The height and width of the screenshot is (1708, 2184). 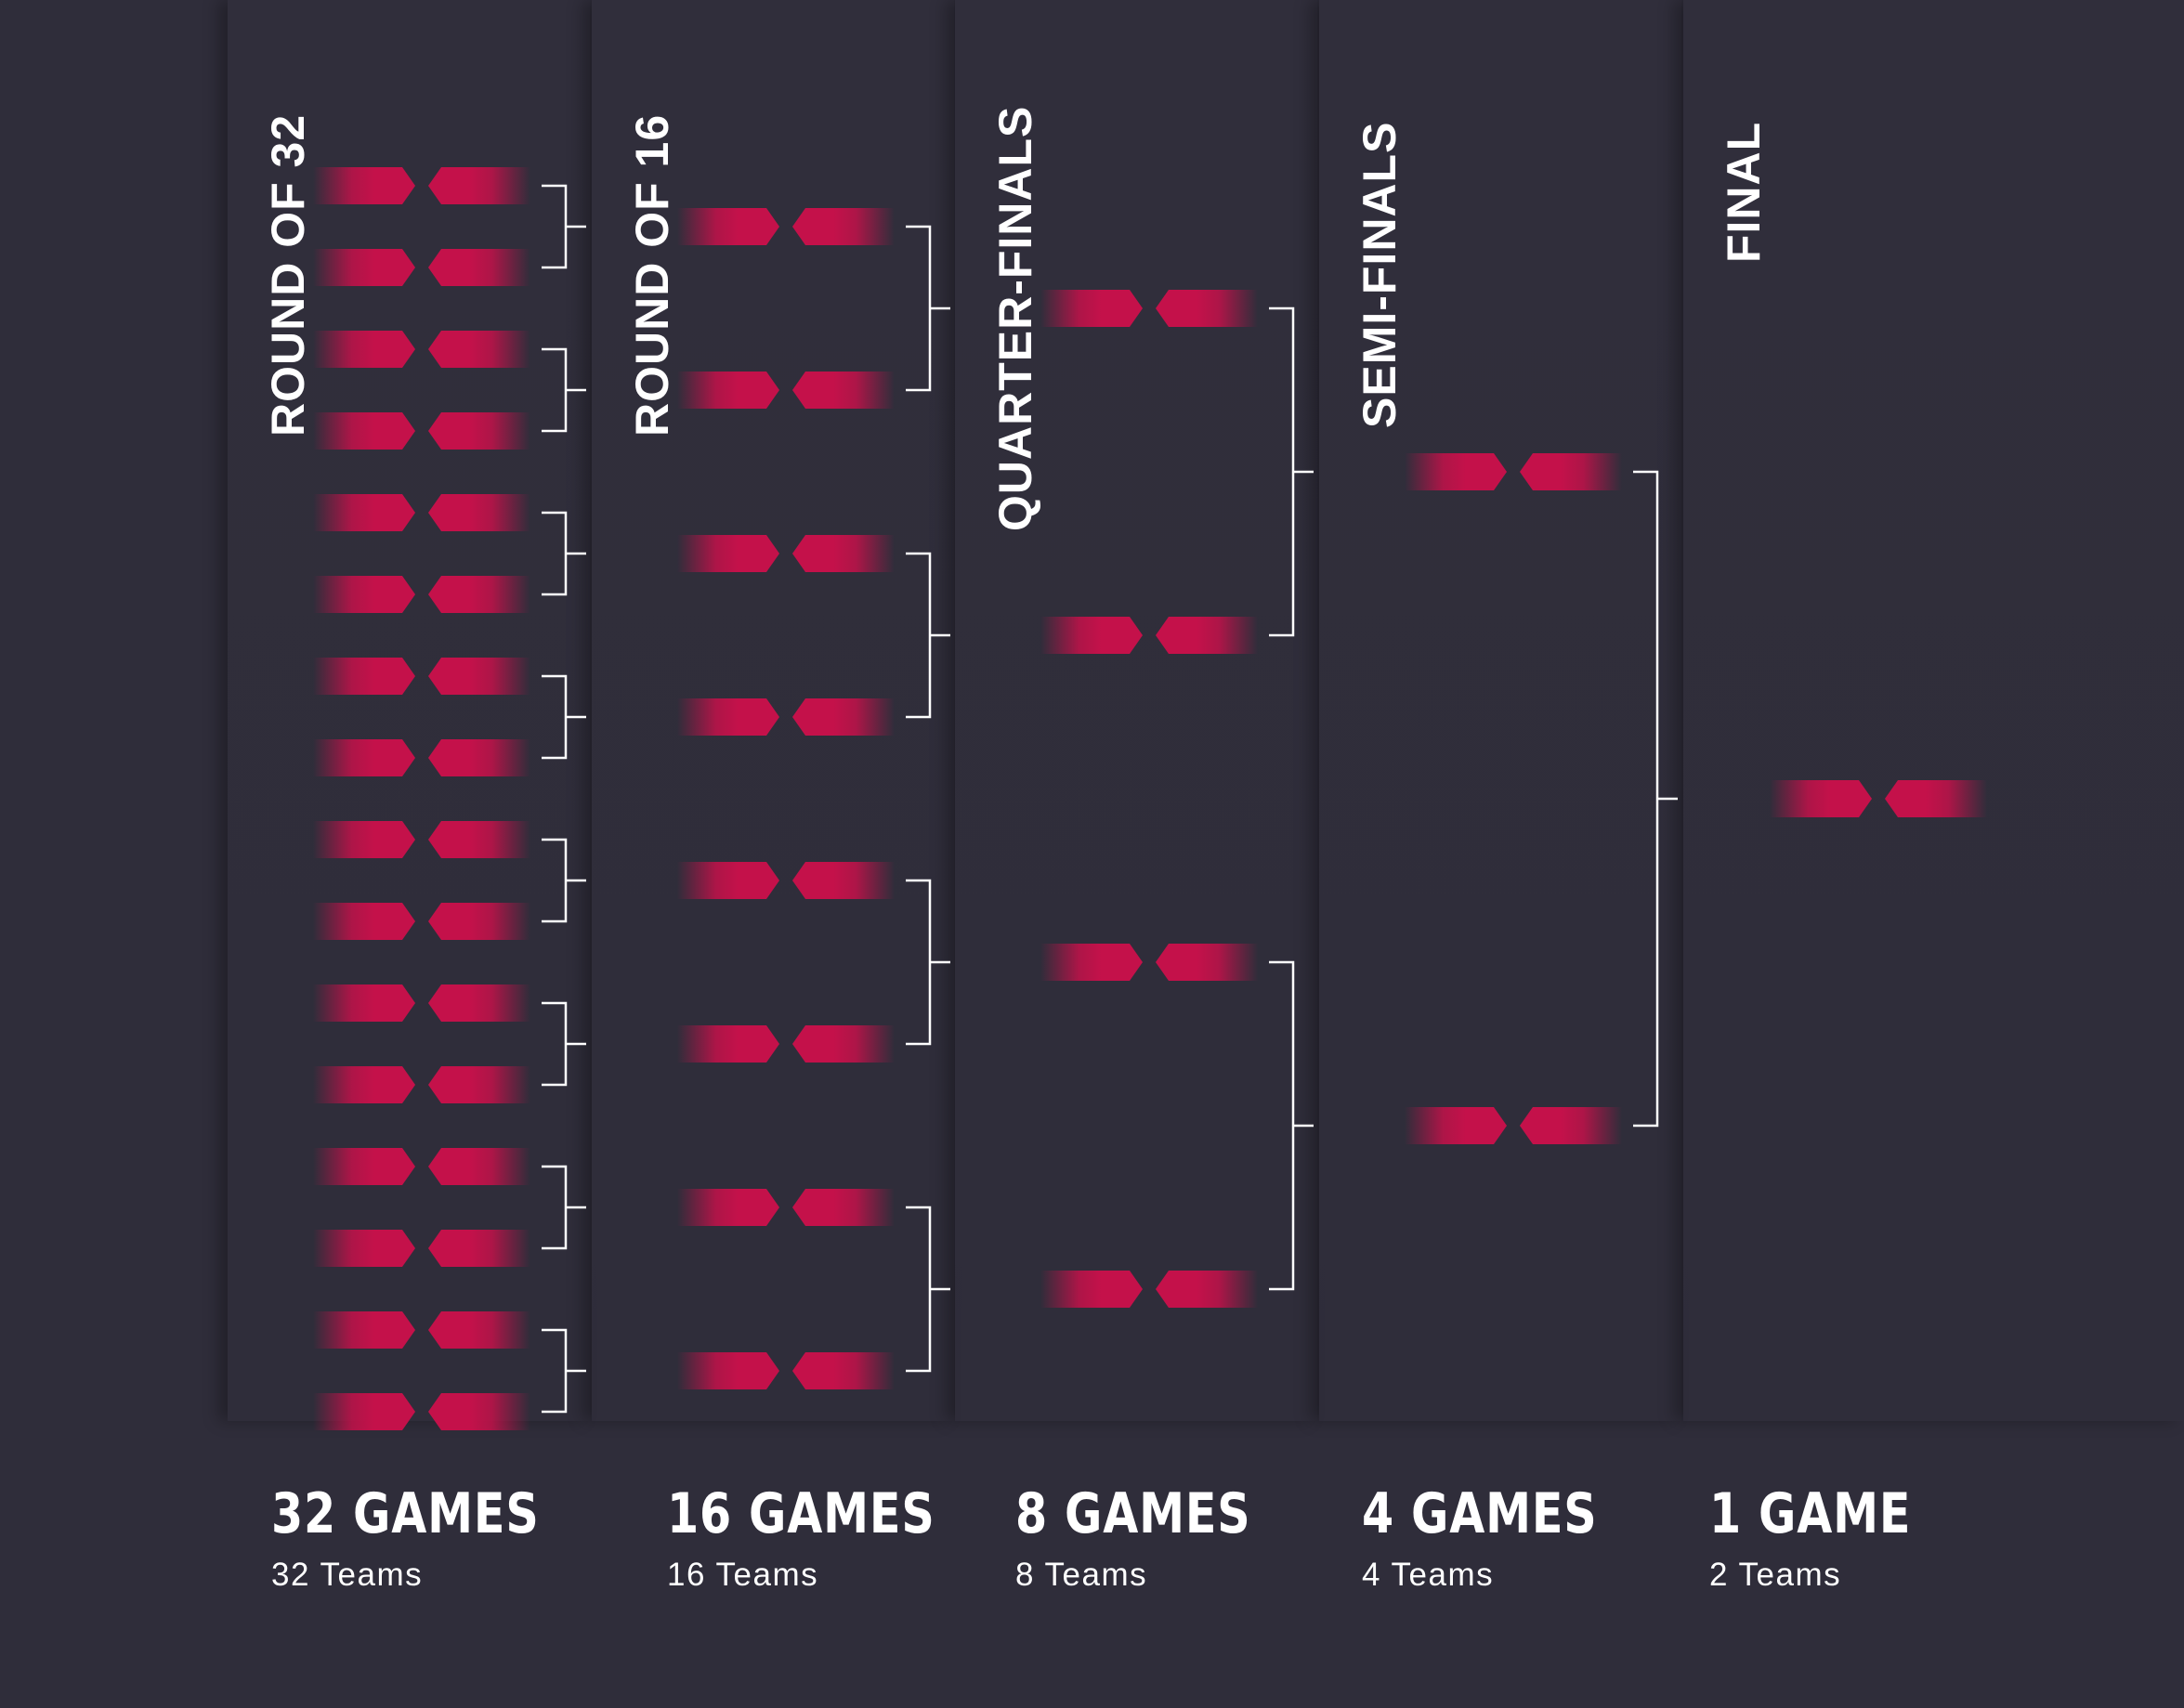 What do you see at coordinates (1133, 1513) in the screenshot?
I see `games-count: 8 GAMES` at bounding box center [1133, 1513].